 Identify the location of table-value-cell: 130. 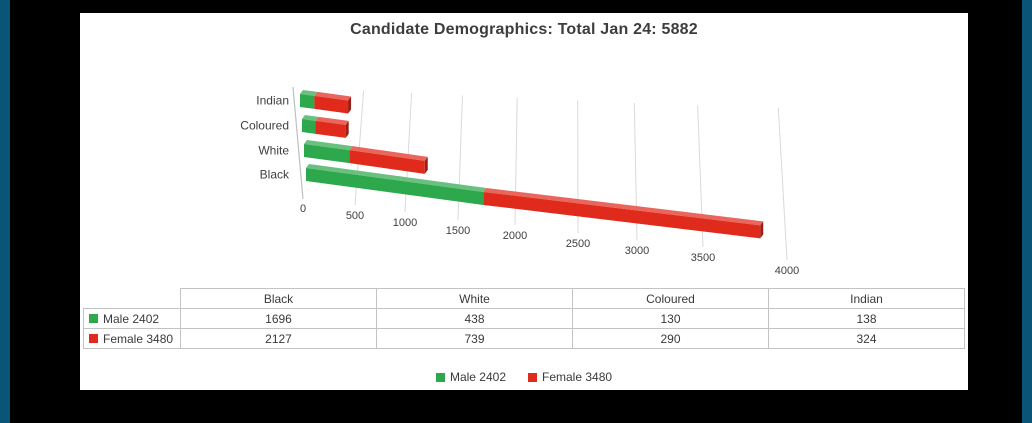
(670, 318).